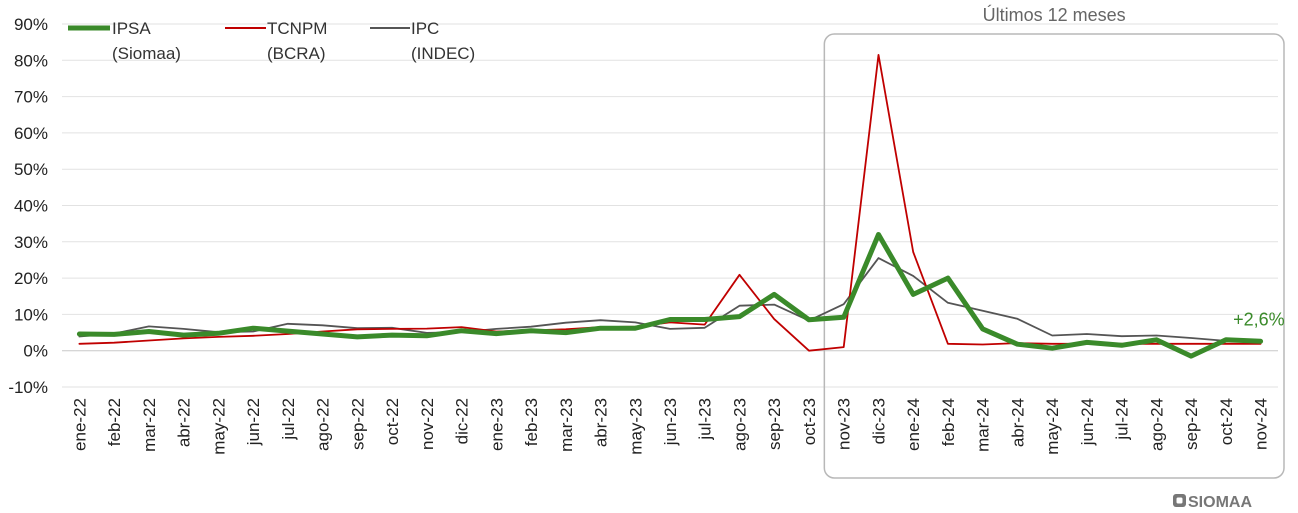  Describe the element at coordinates (31, 314) in the screenshot. I see `y-tick-label: 10%` at that location.